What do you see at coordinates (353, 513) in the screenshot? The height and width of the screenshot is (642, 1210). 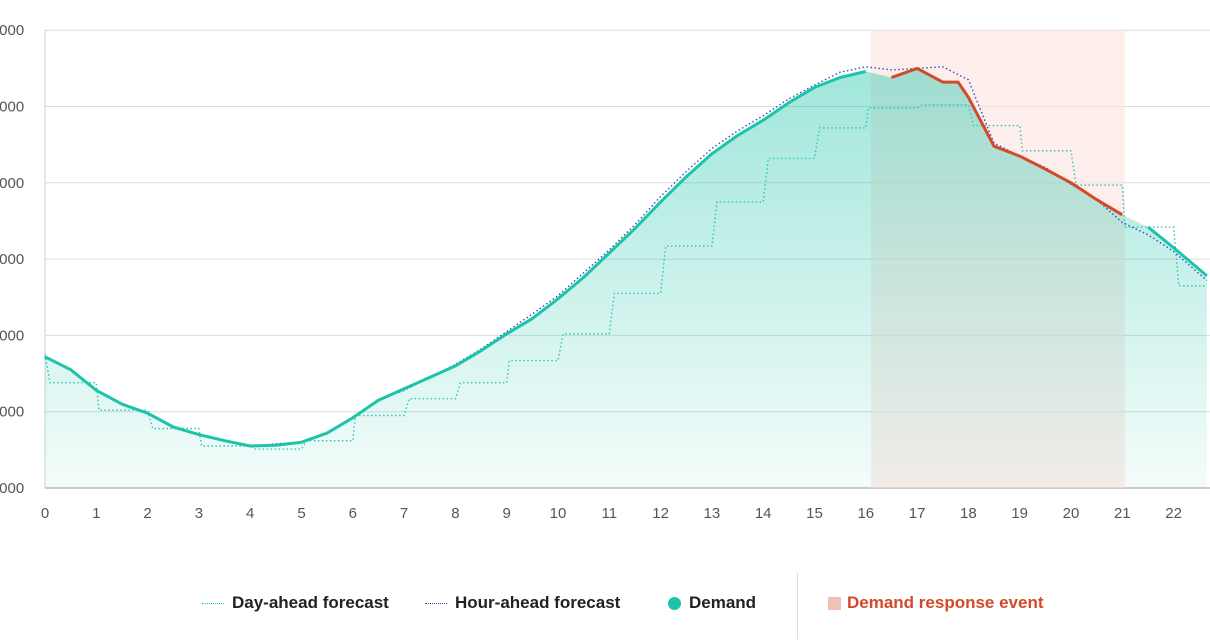 I see `x-tick-label: 6` at bounding box center [353, 513].